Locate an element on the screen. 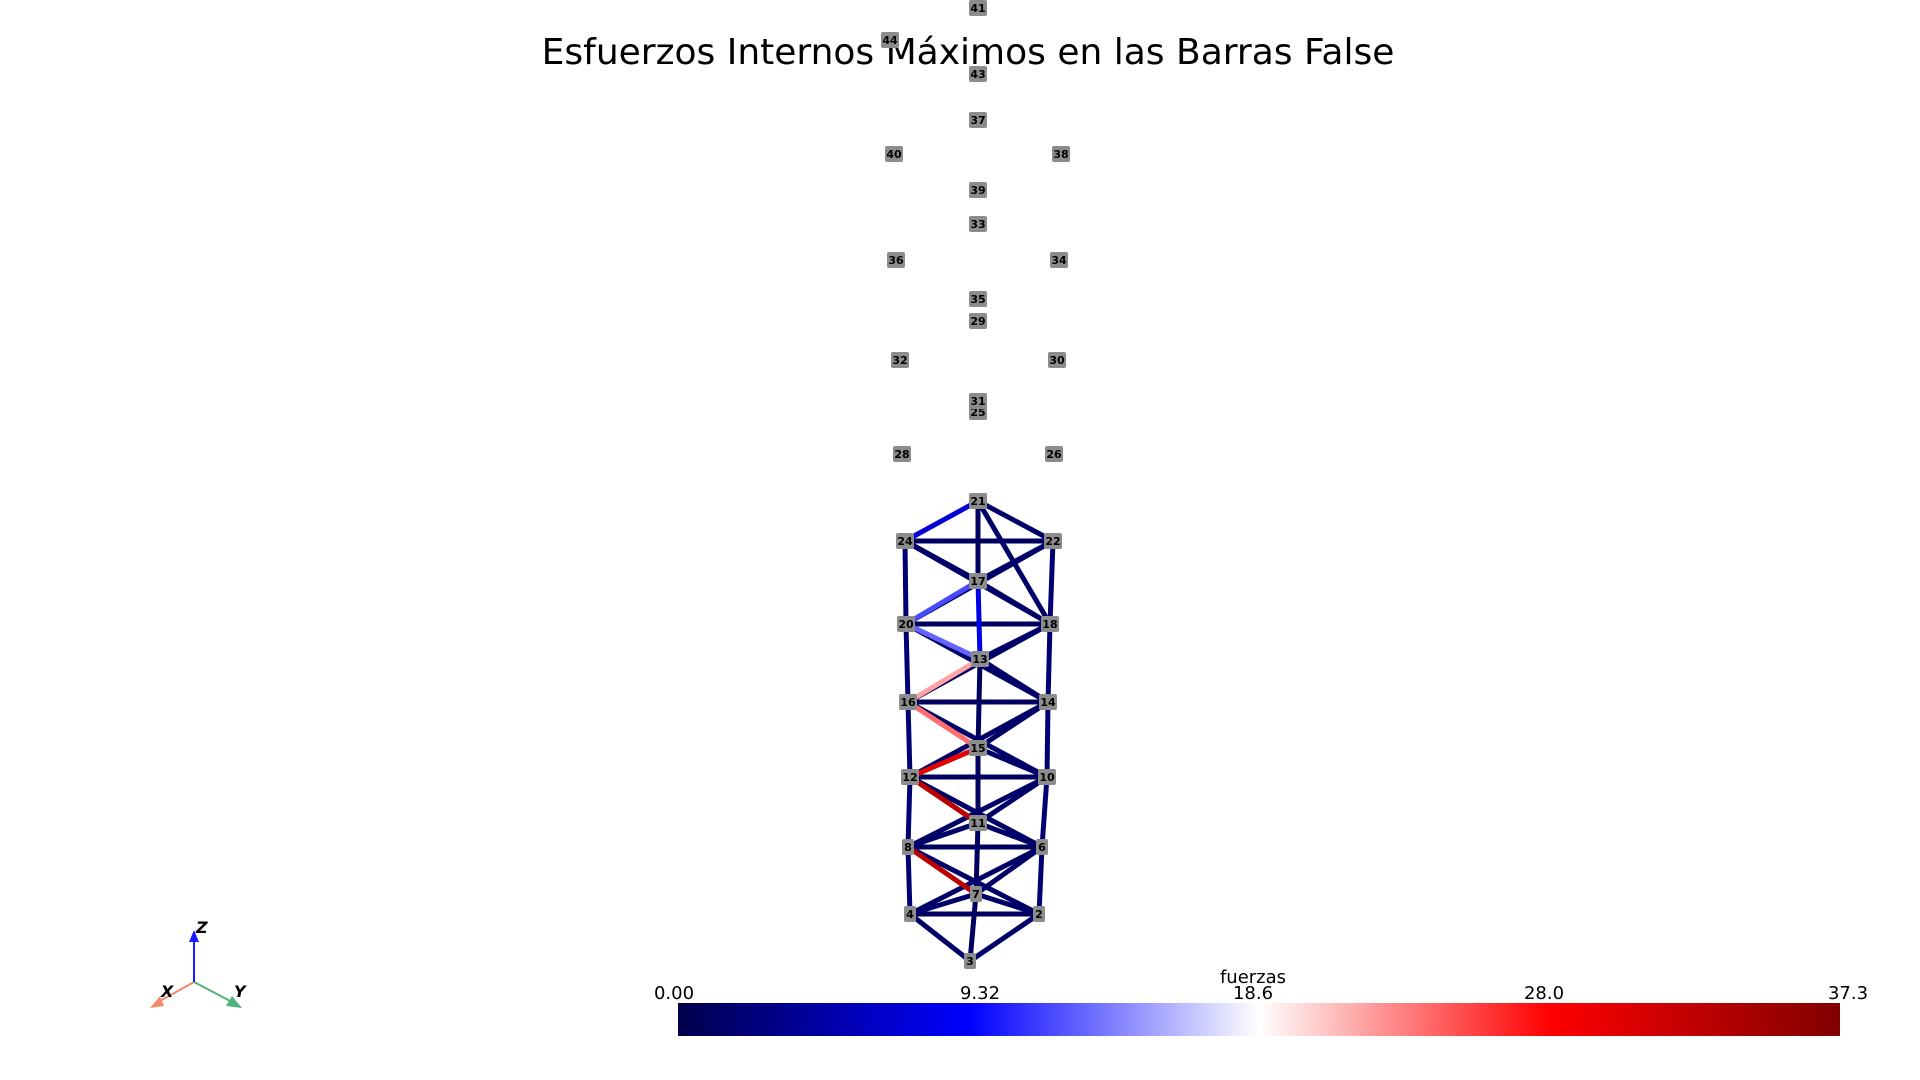 The width and height of the screenshot is (1920, 1080). z-axis-label: Z is located at coordinates (201, 927).